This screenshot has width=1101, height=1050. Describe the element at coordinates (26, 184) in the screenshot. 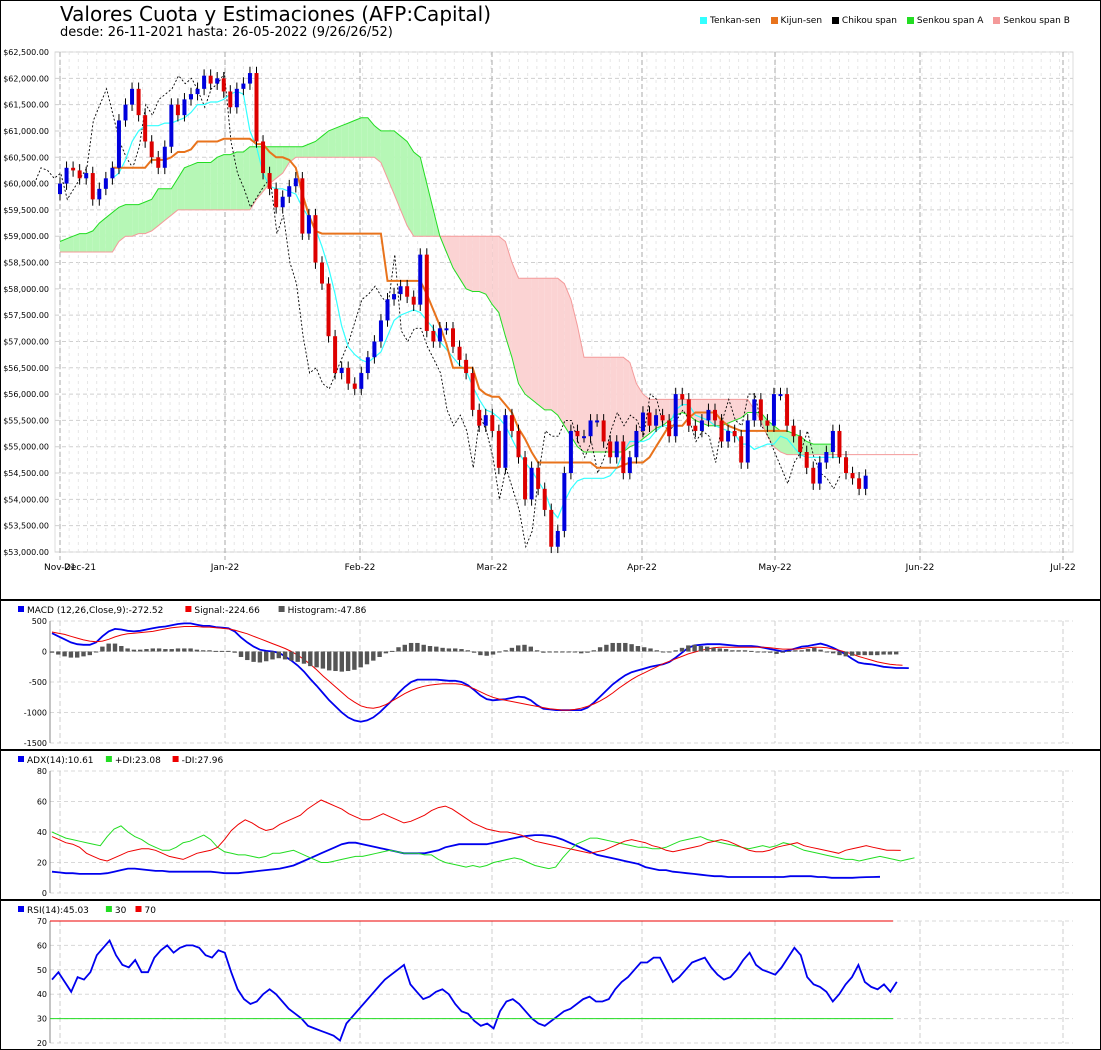

I see `y-tick-label: $60,000.00` at that location.